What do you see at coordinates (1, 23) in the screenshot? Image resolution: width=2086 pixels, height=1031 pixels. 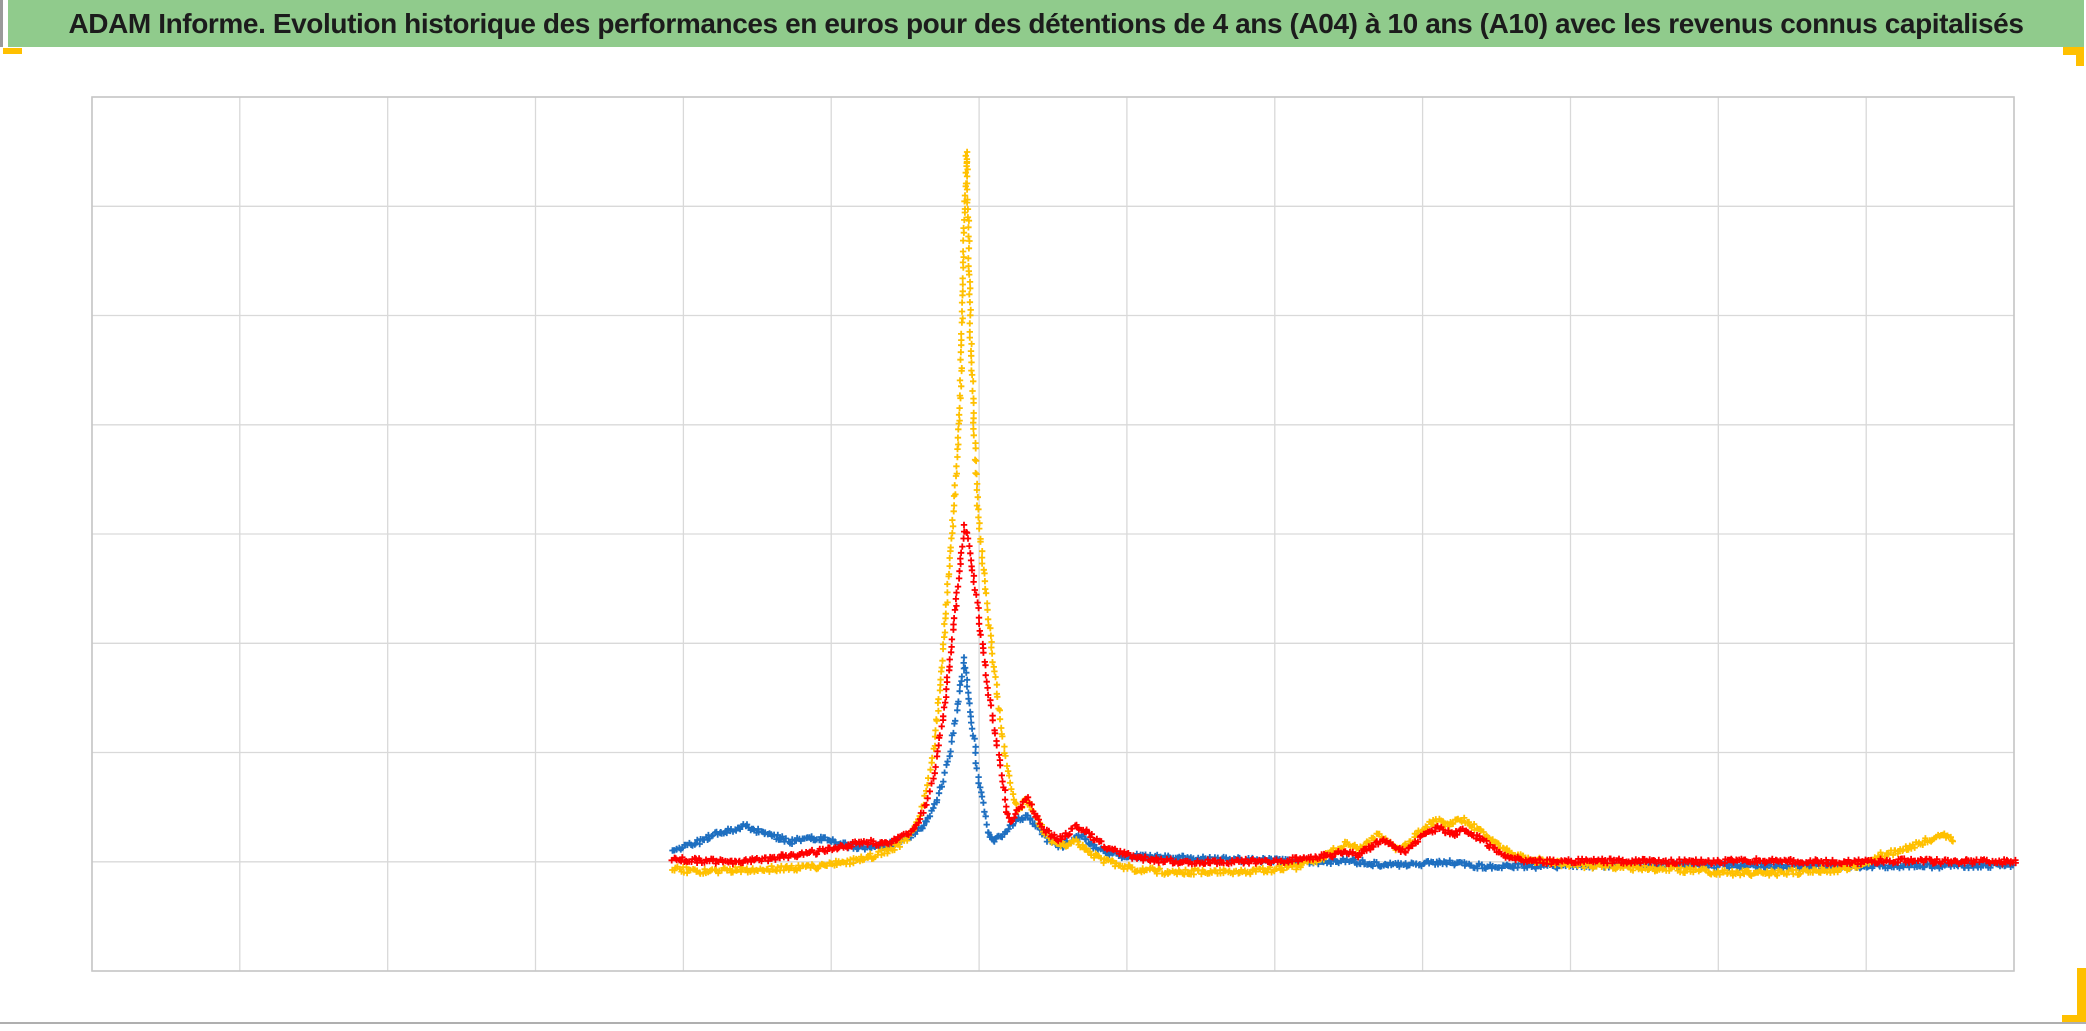 I see `window-edge` at bounding box center [1, 23].